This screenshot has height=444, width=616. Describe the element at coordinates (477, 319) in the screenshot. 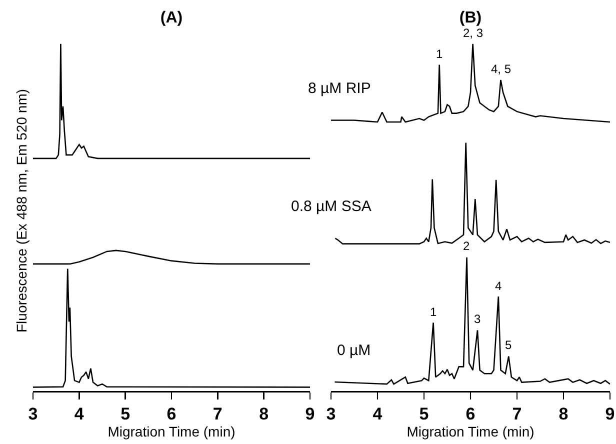

I see `annotation: 3` at that location.